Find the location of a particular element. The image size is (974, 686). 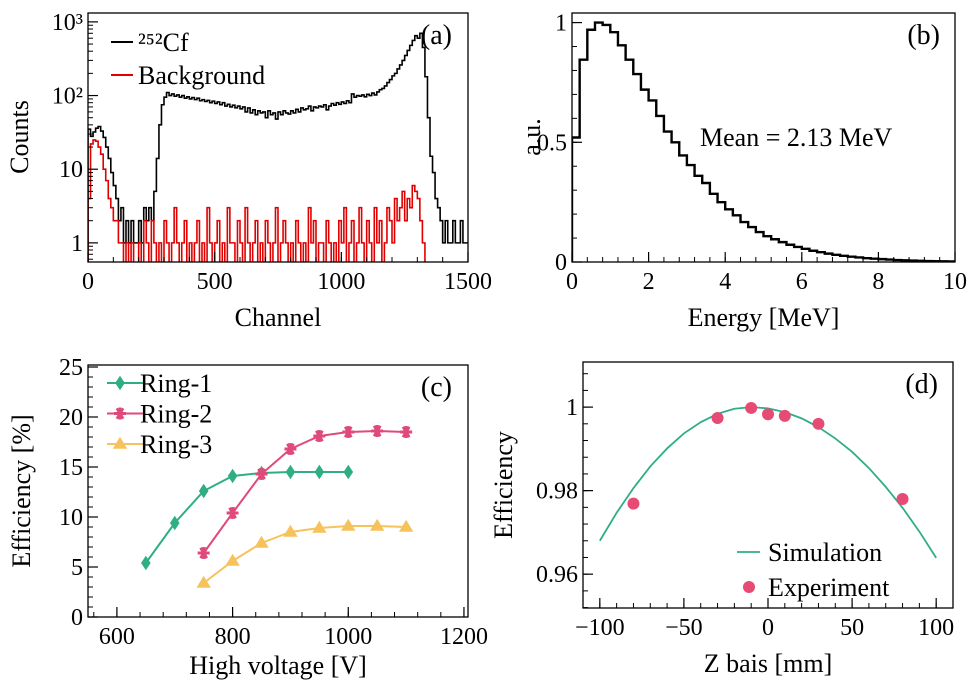

y-tick-label: 20 is located at coordinates (71, 418).